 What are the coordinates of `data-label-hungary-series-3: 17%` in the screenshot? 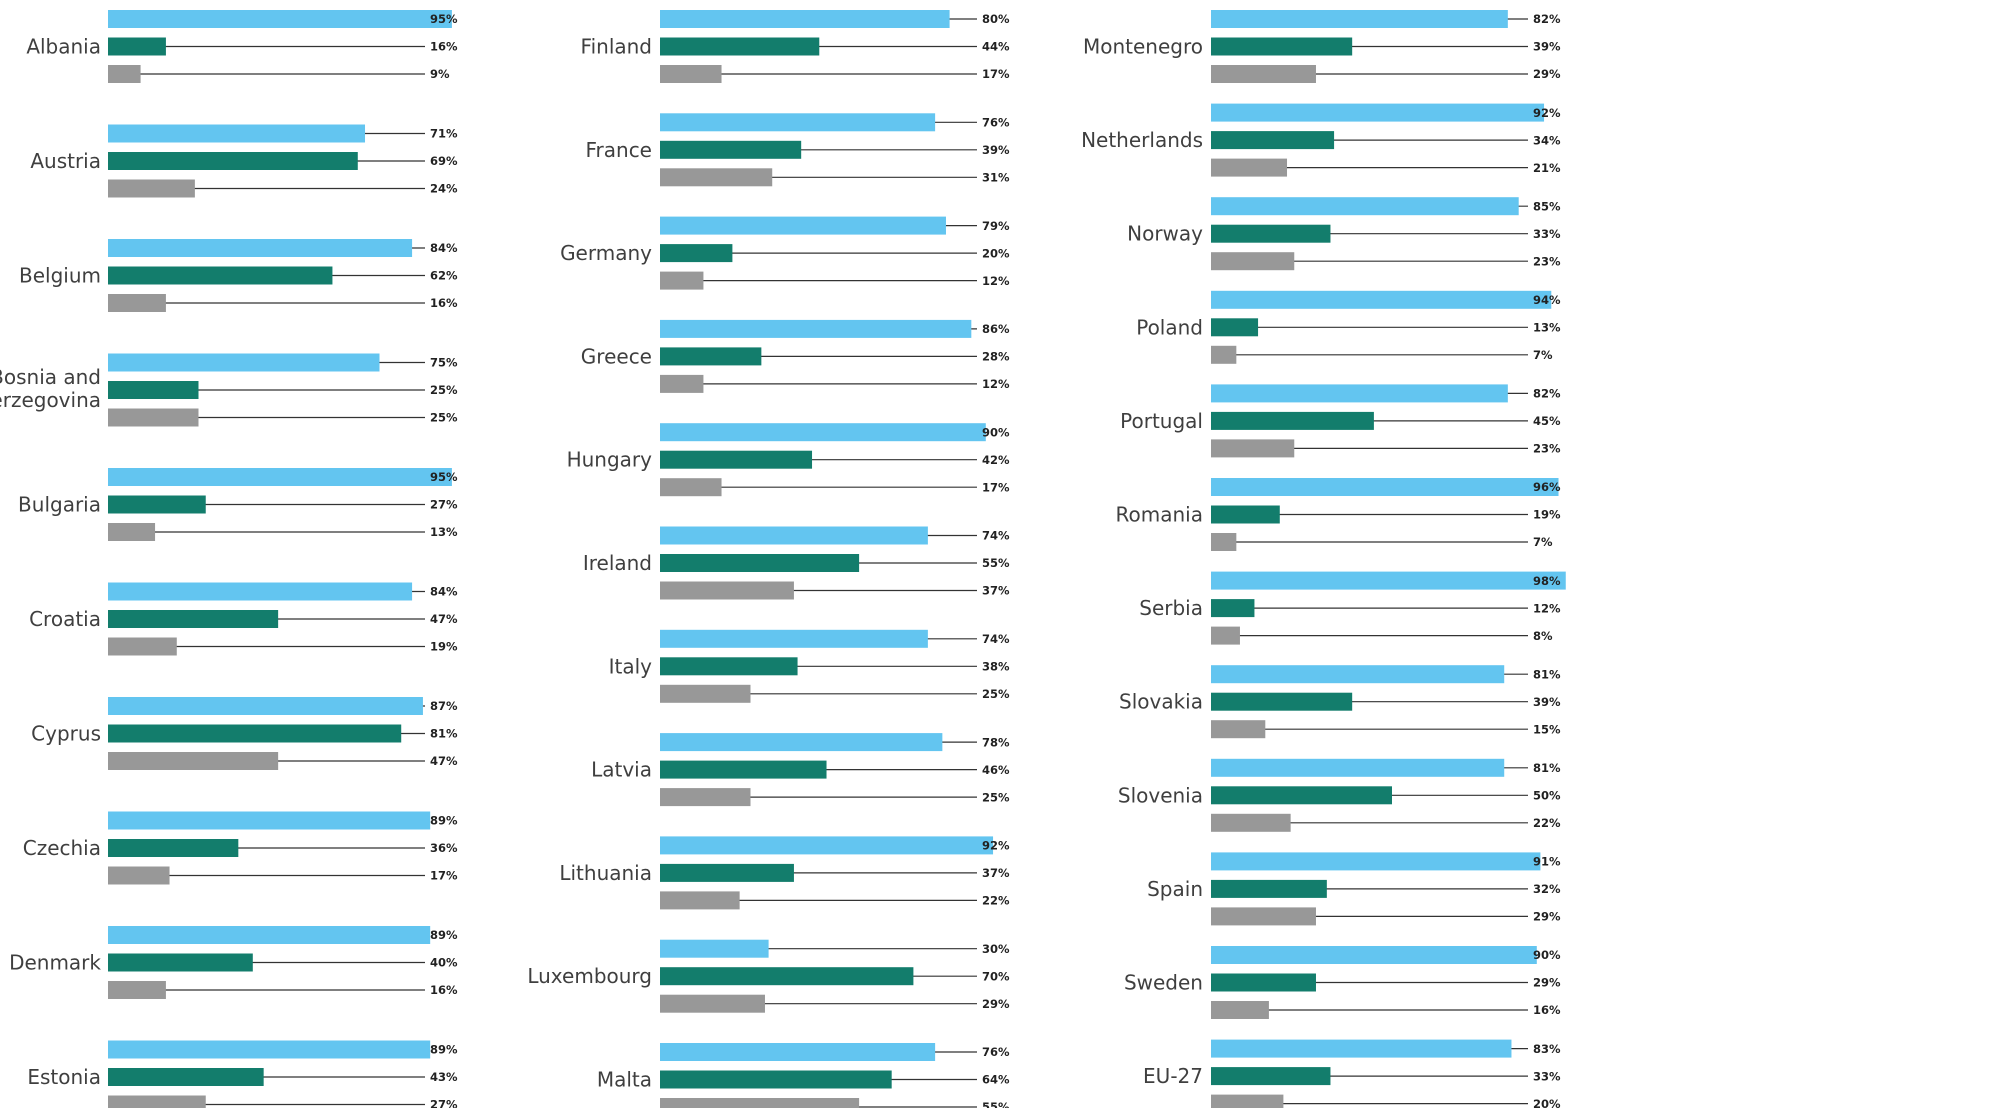 It's located at (996, 487).